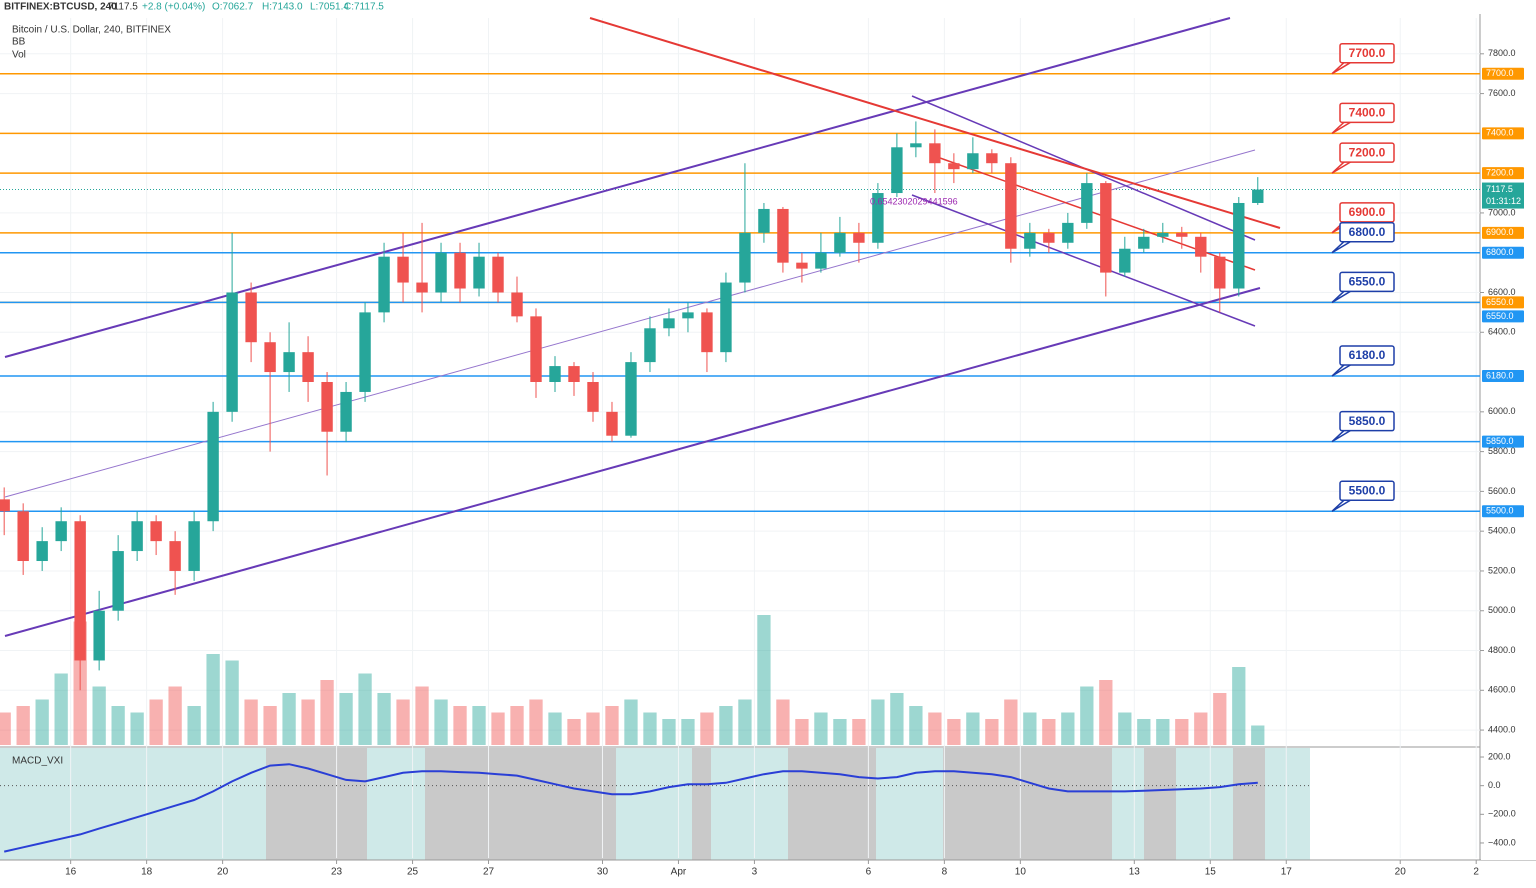 The height and width of the screenshot is (888, 1536). Describe the element at coordinates (173, 7) in the screenshot. I see `change: +2.8 (+0.04%)` at that location.